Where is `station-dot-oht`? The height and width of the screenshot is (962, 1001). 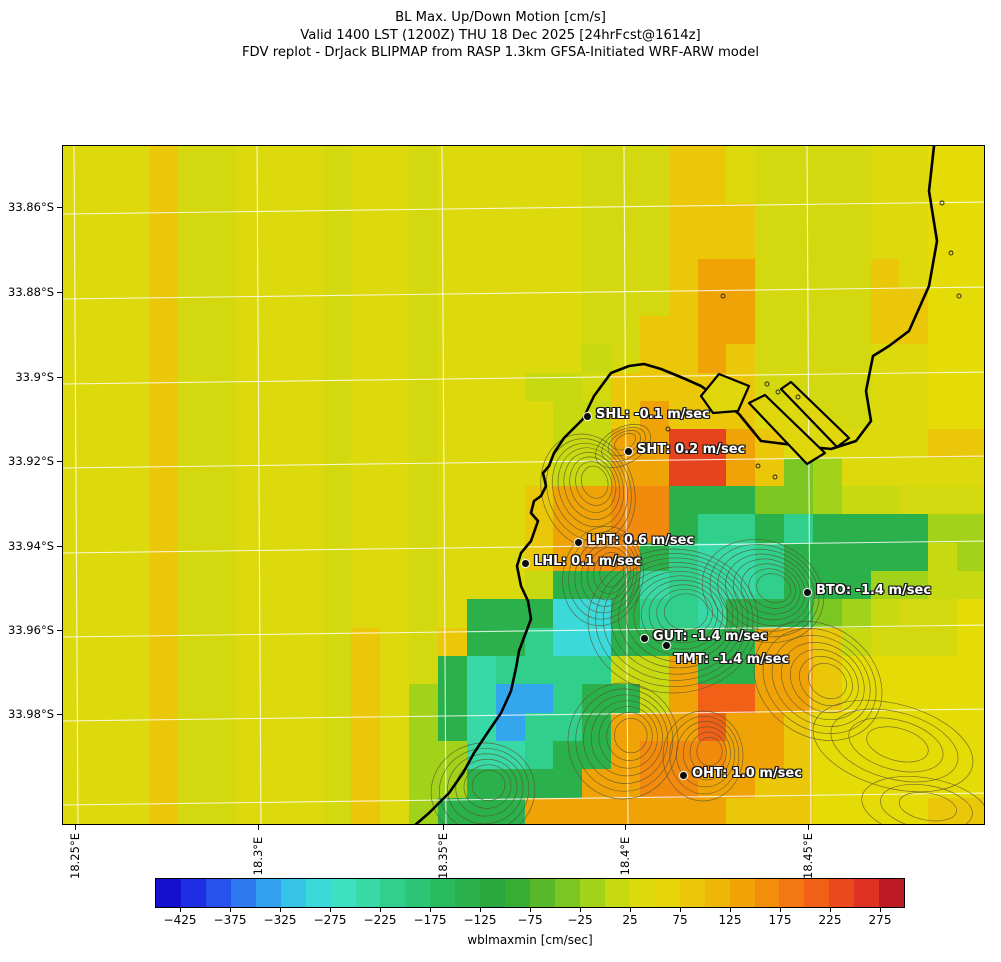 station-dot-oht is located at coordinates (683, 775).